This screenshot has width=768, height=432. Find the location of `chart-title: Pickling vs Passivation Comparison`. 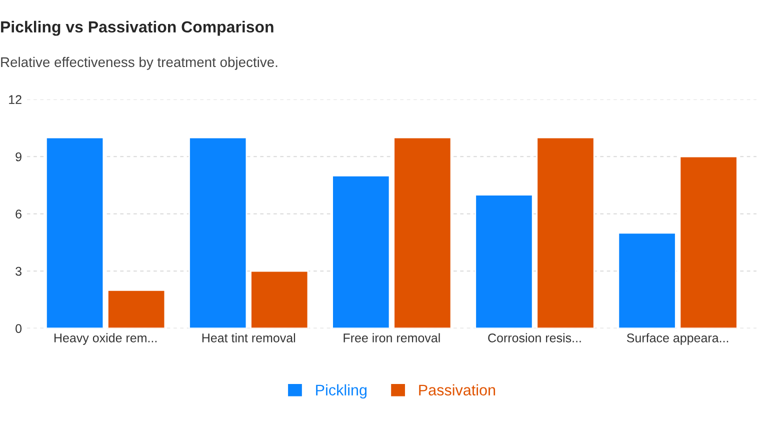

chart-title: Pickling vs Passivation Comparison is located at coordinates (137, 28).